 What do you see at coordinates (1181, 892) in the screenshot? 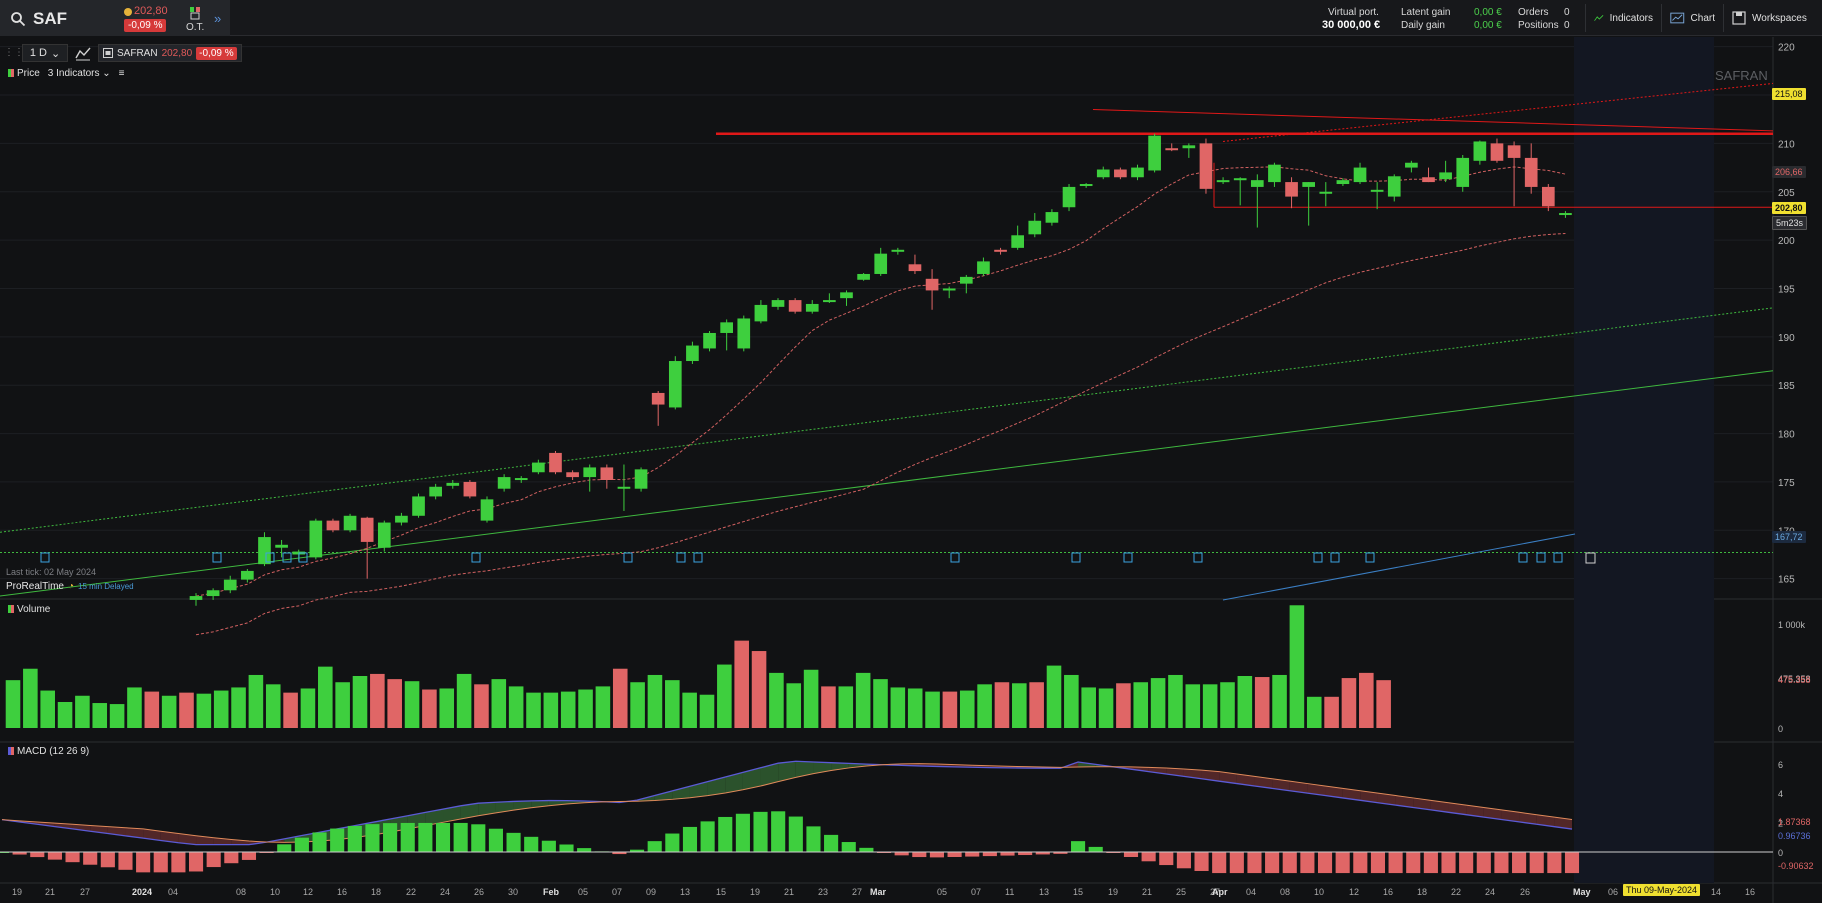
I see `x-tick-label: 25` at bounding box center [1181, 892].